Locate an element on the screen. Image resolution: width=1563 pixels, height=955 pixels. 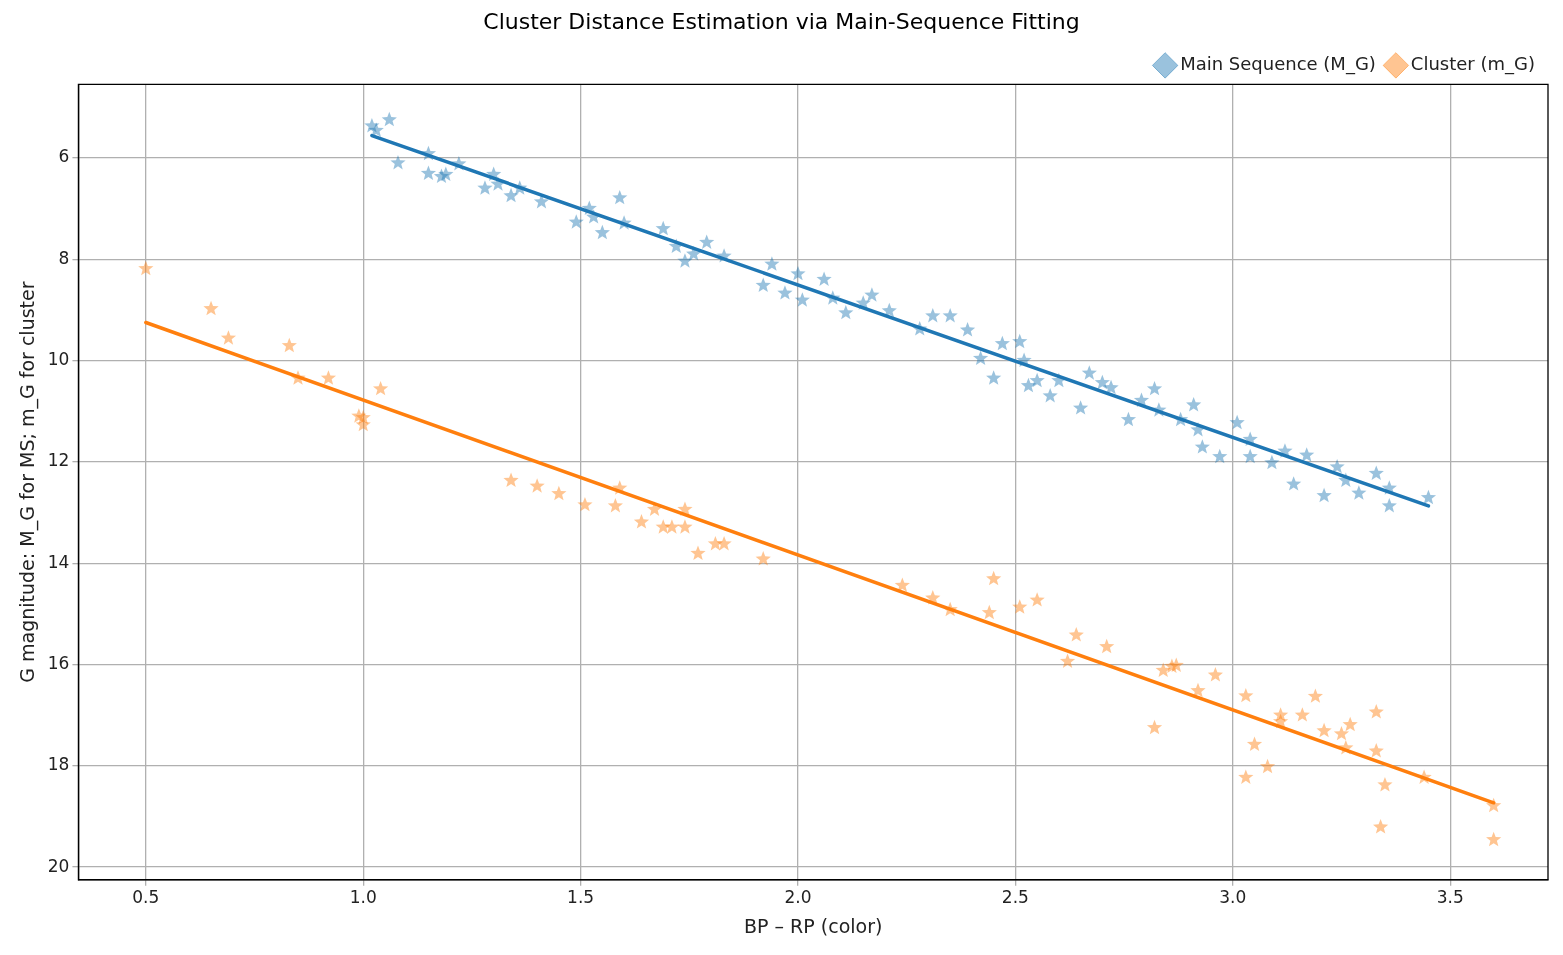
legend-label: Main Sequence (M_G) is located at coordinates (1278, 64).